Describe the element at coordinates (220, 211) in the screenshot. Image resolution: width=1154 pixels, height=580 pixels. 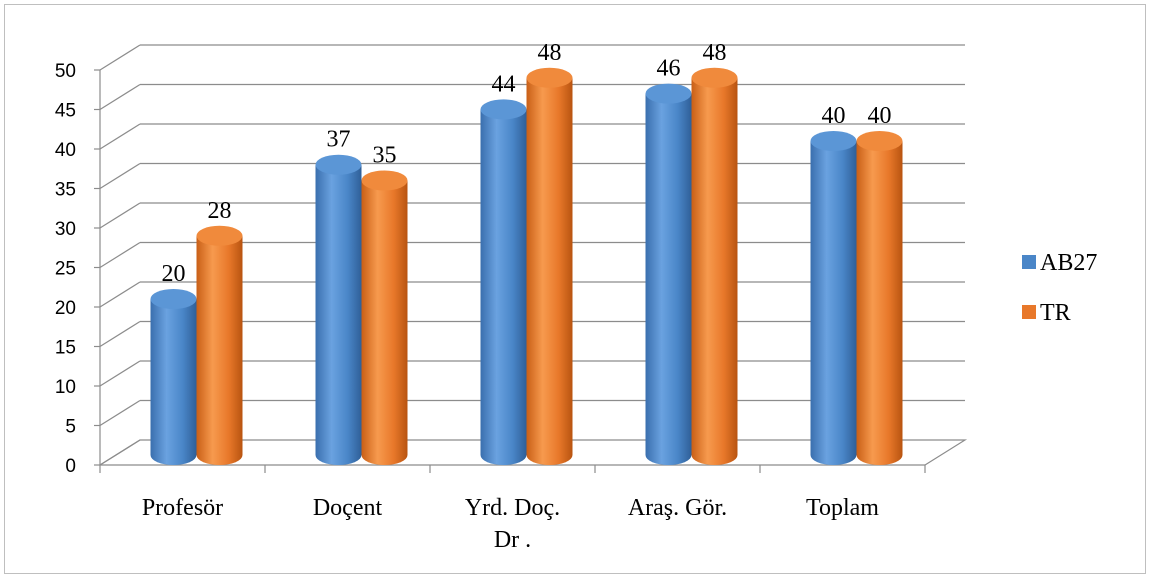
I see `data-label: 28` at that location.